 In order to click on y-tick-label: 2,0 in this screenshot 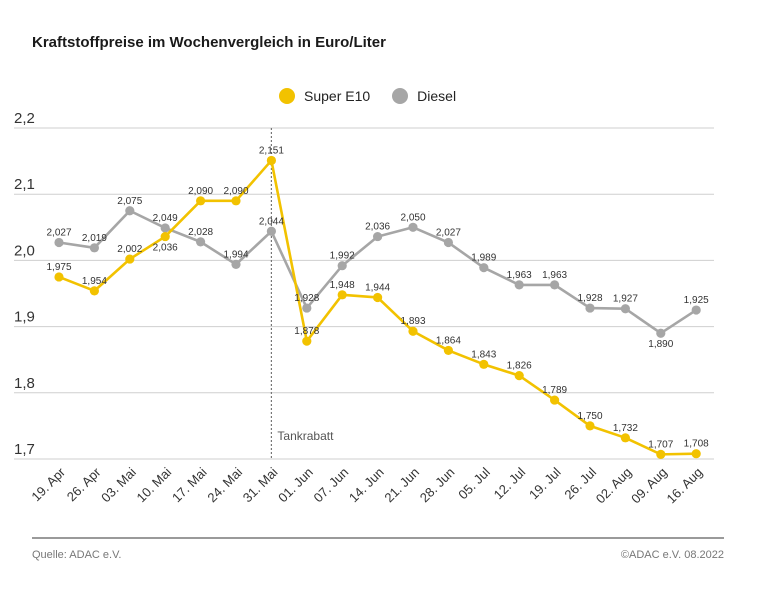, I will do `click(24, 250)`.